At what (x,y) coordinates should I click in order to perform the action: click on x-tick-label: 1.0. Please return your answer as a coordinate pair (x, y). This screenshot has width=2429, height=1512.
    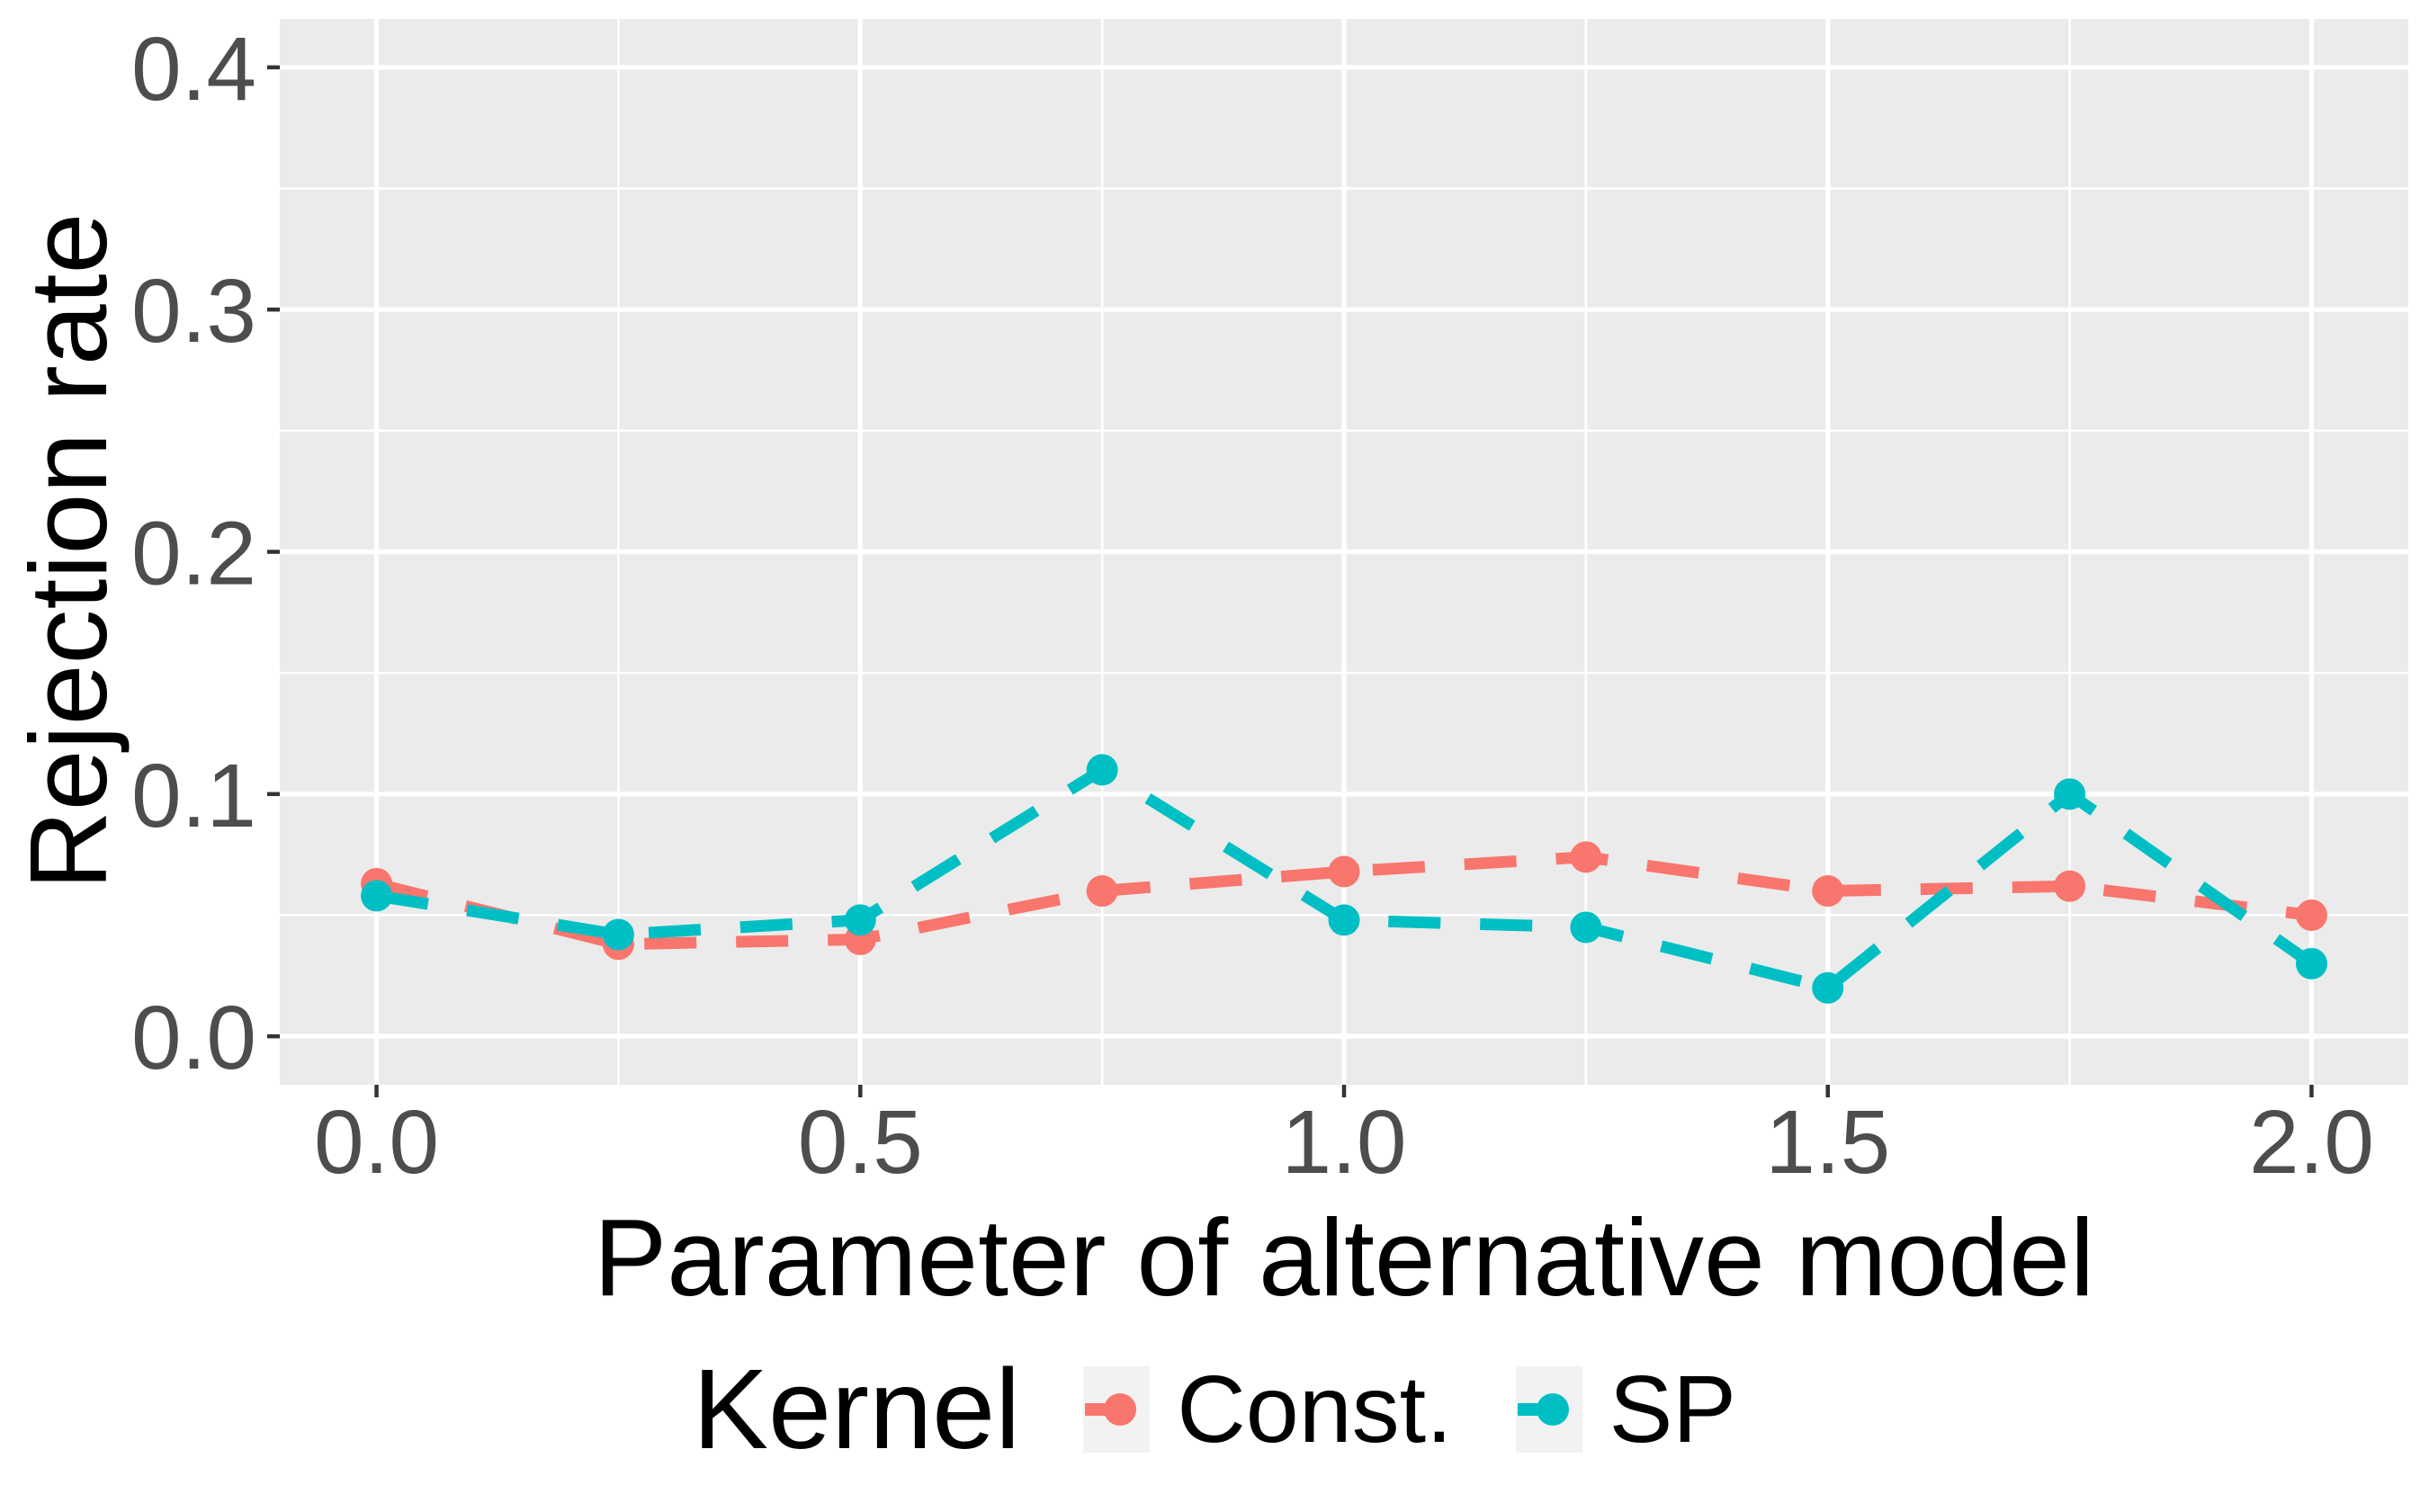
    Looking at the image, I should click on (1343, 1142).